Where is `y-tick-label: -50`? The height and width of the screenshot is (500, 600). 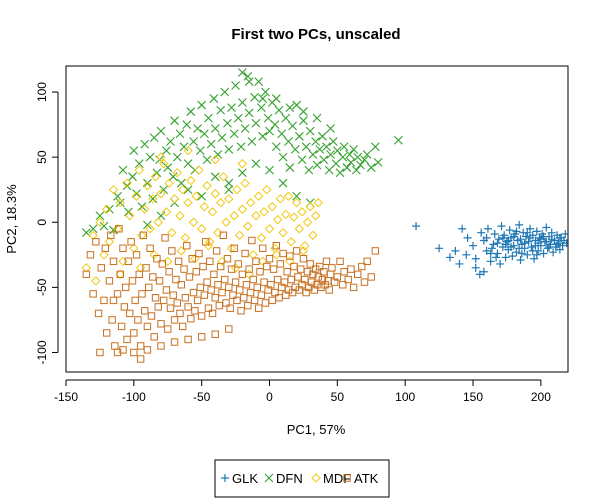
y-tick-label: -50 is located at coordinates (42, 287).